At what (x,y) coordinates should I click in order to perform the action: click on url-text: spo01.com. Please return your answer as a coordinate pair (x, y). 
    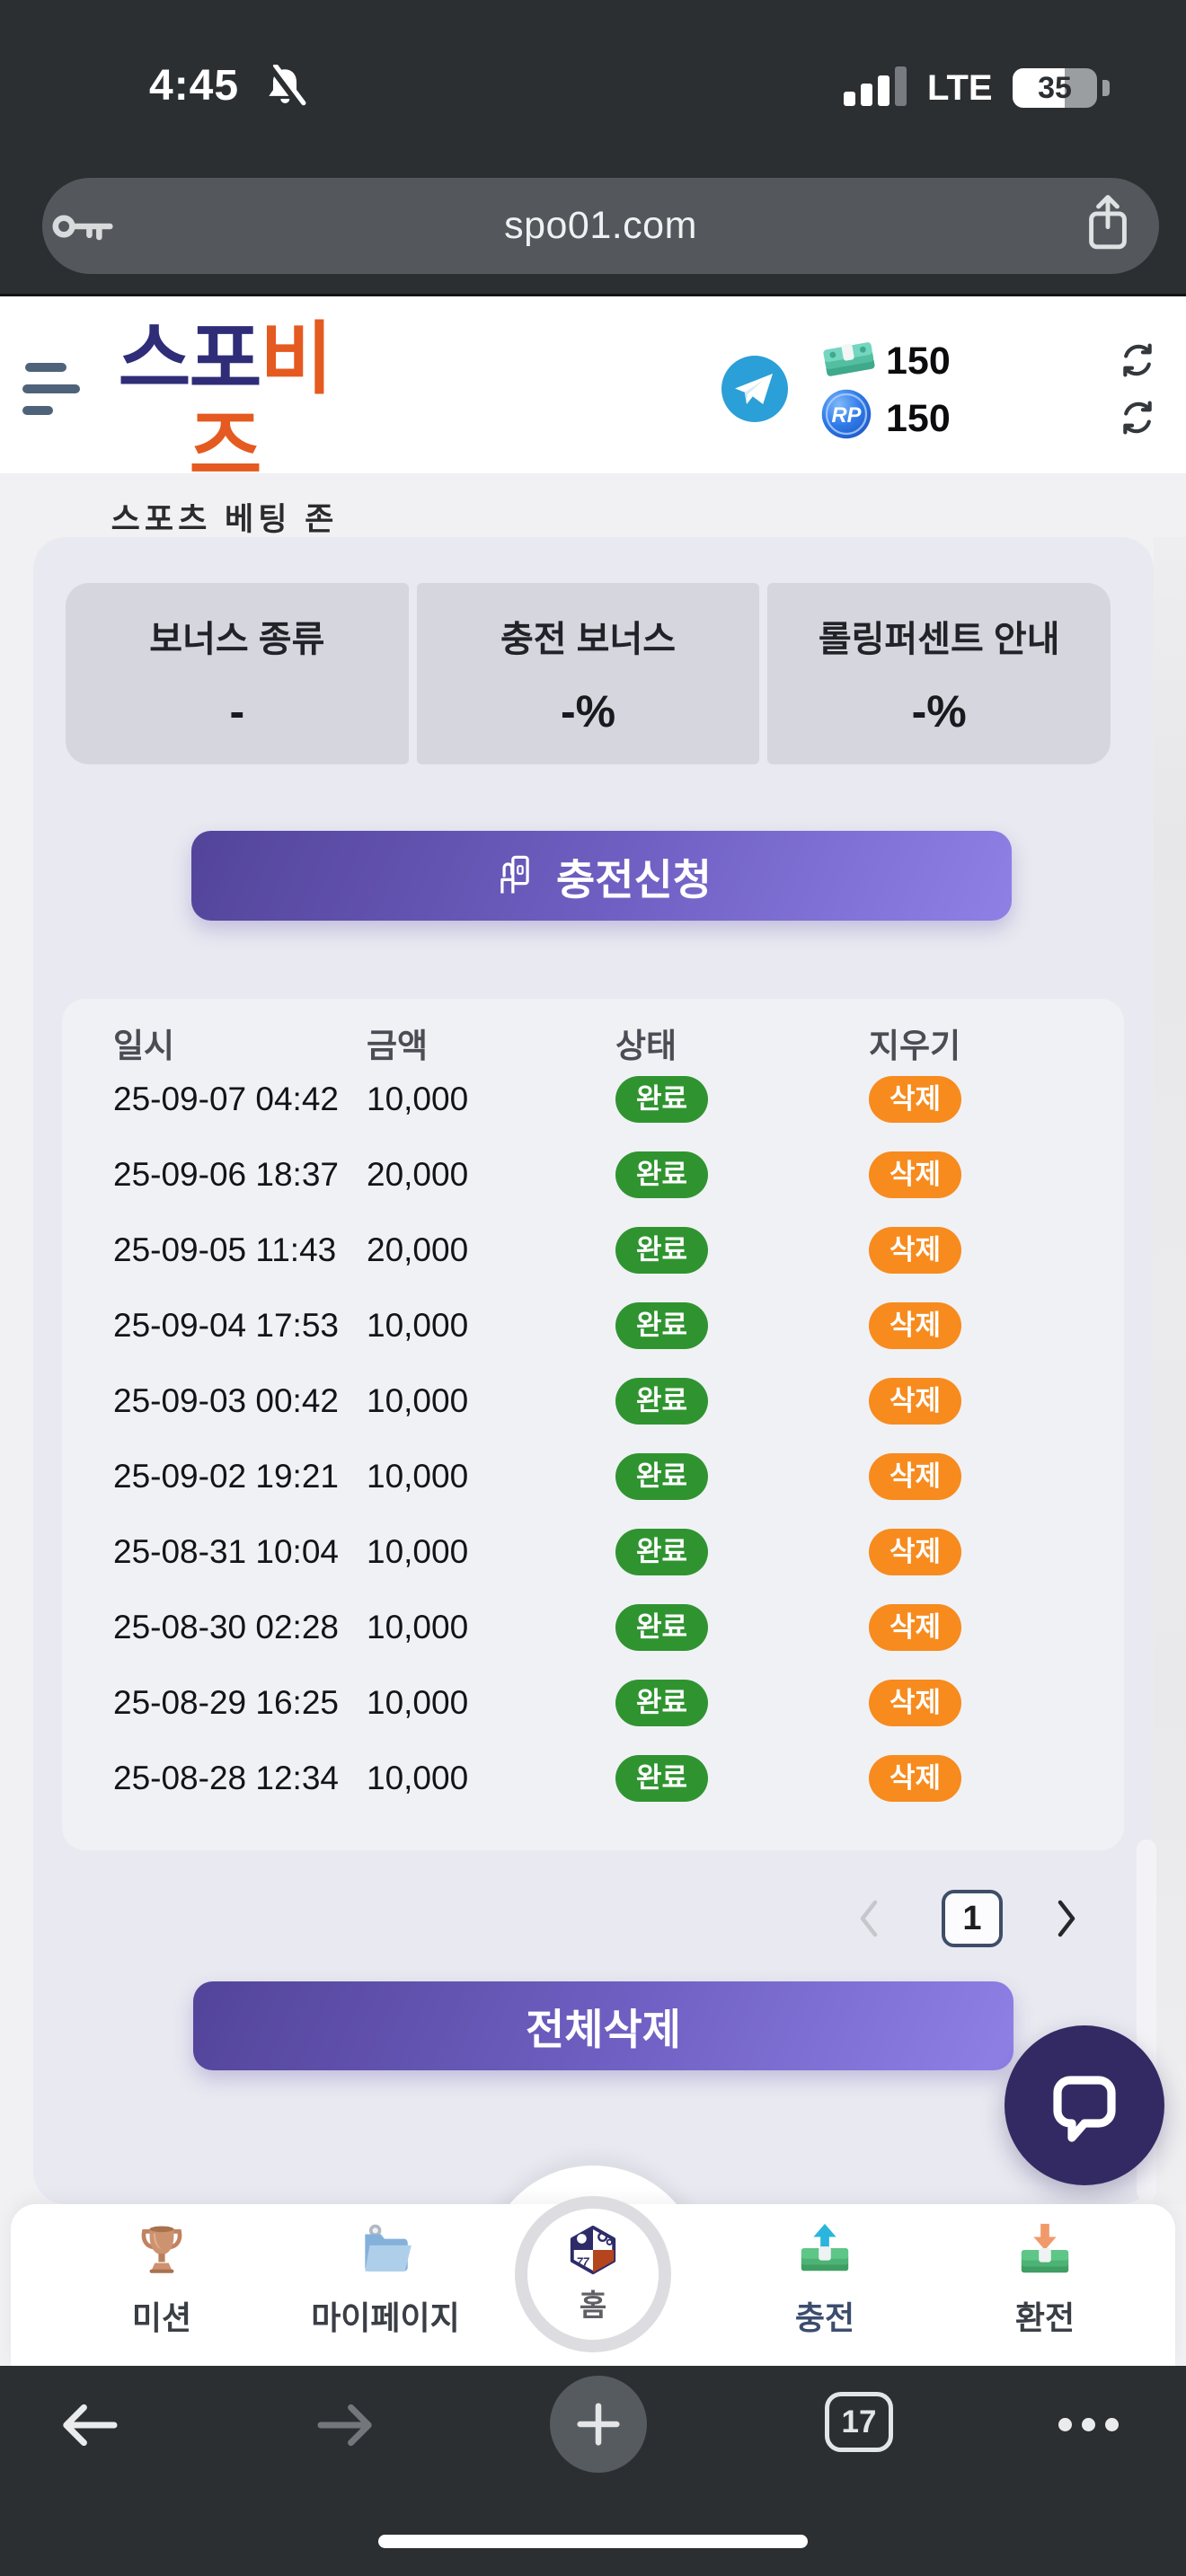
    Looking at the image, I should click on (600, 225).